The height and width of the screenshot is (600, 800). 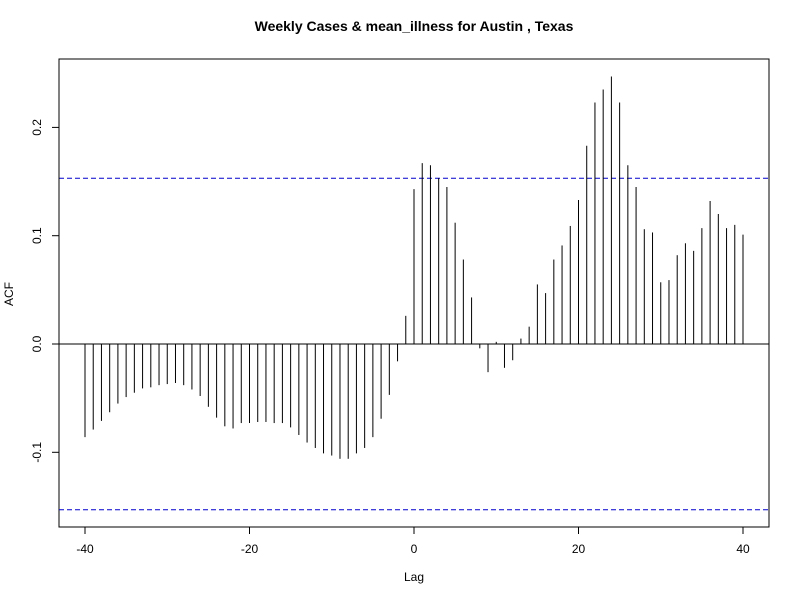 I want to click on y-axis-label: ACF, so click(x=9, y=294).